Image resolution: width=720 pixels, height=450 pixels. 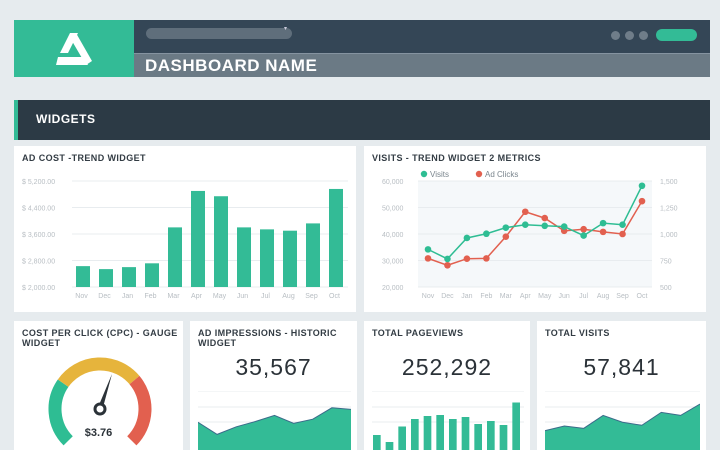 I want to click on ad-impressions-widget: AD IMPRESSIONS - HISTORIC WIDGET 35,567, so click(x=273, y=385).